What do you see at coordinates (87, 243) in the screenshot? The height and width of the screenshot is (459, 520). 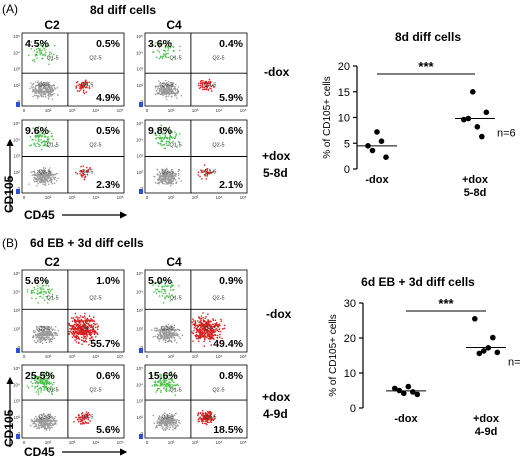 I see `panel-b-title: 6d EB + 3d diff cells` at bounding box center [87, 243].